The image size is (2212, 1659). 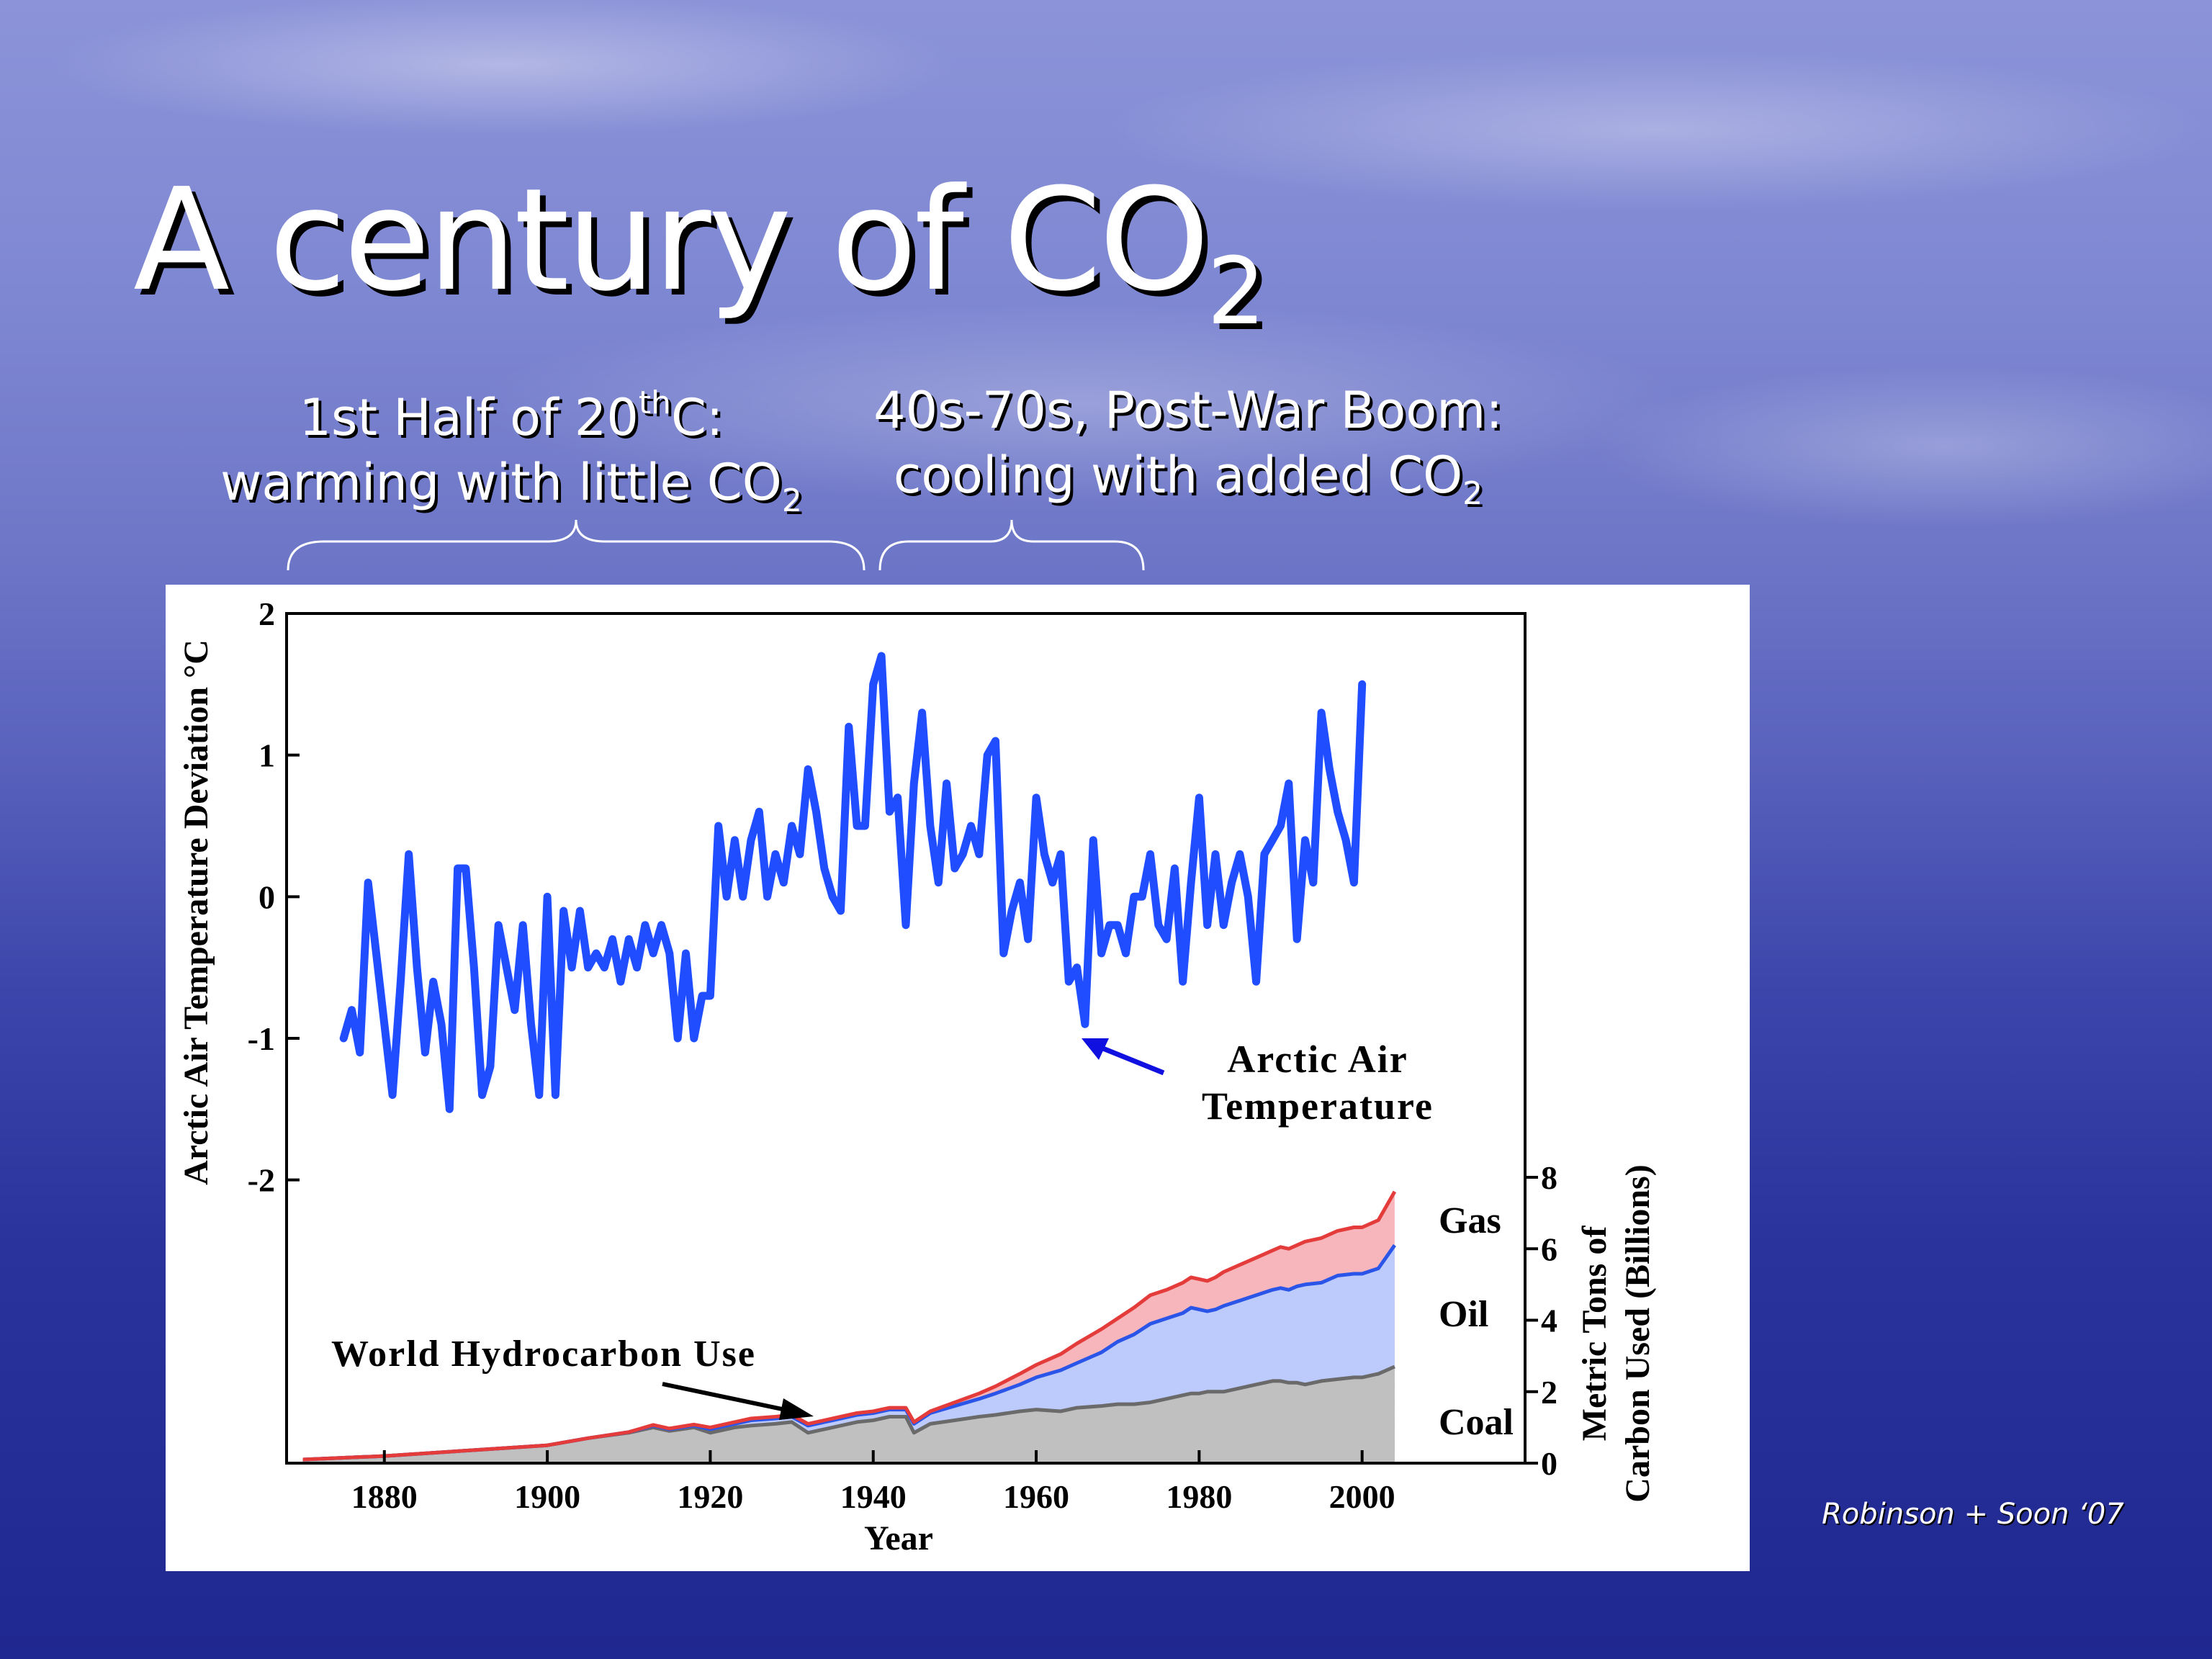 What do you see at coordinates (261, 1180) in the screenshot?
I see `y-tick-label: -2` at bounding box center [261, 1180].